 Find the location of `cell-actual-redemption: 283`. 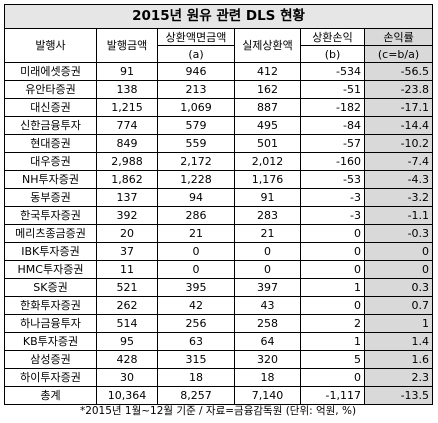

cell-actual-redemption: 283 is located at coordinates (267, 215).